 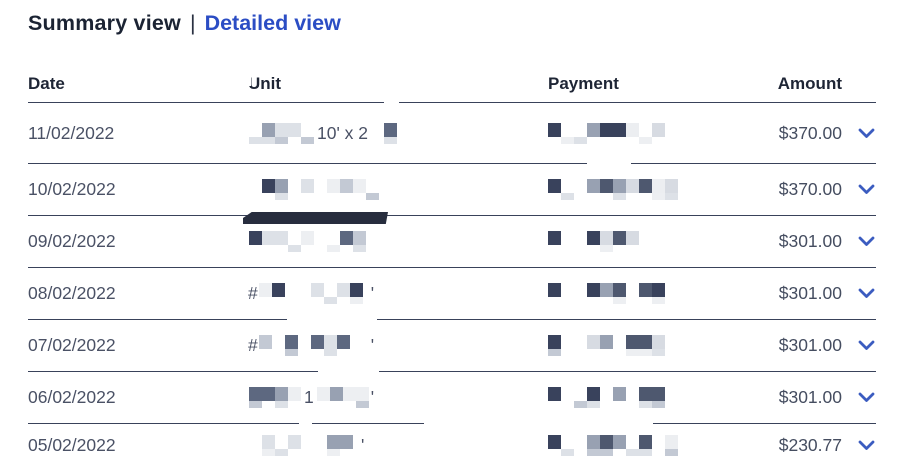 What do you see at coordinates (138, 133) in the screenshot?
I see `date-cell: 11/02/2022` at bounding box center [138, 133].